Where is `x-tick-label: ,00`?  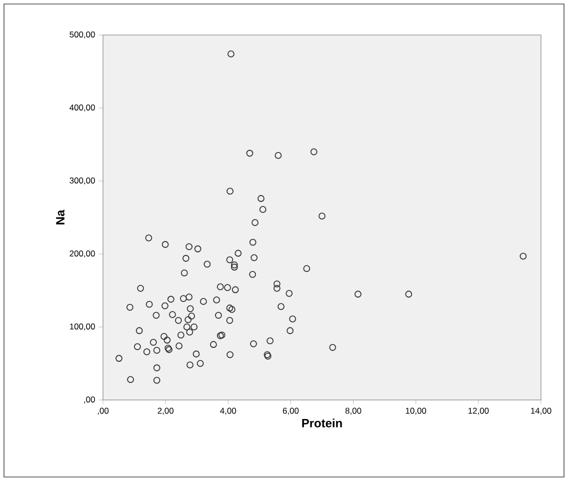
x-tick-label: ,00 is located at coordinates (103, 411).